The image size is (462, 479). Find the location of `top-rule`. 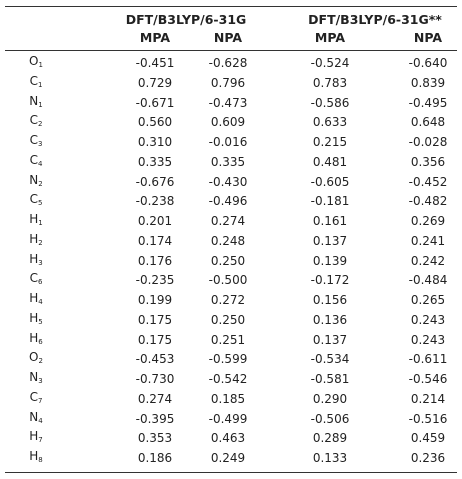

top-rule is located at coordinates (231, 6).